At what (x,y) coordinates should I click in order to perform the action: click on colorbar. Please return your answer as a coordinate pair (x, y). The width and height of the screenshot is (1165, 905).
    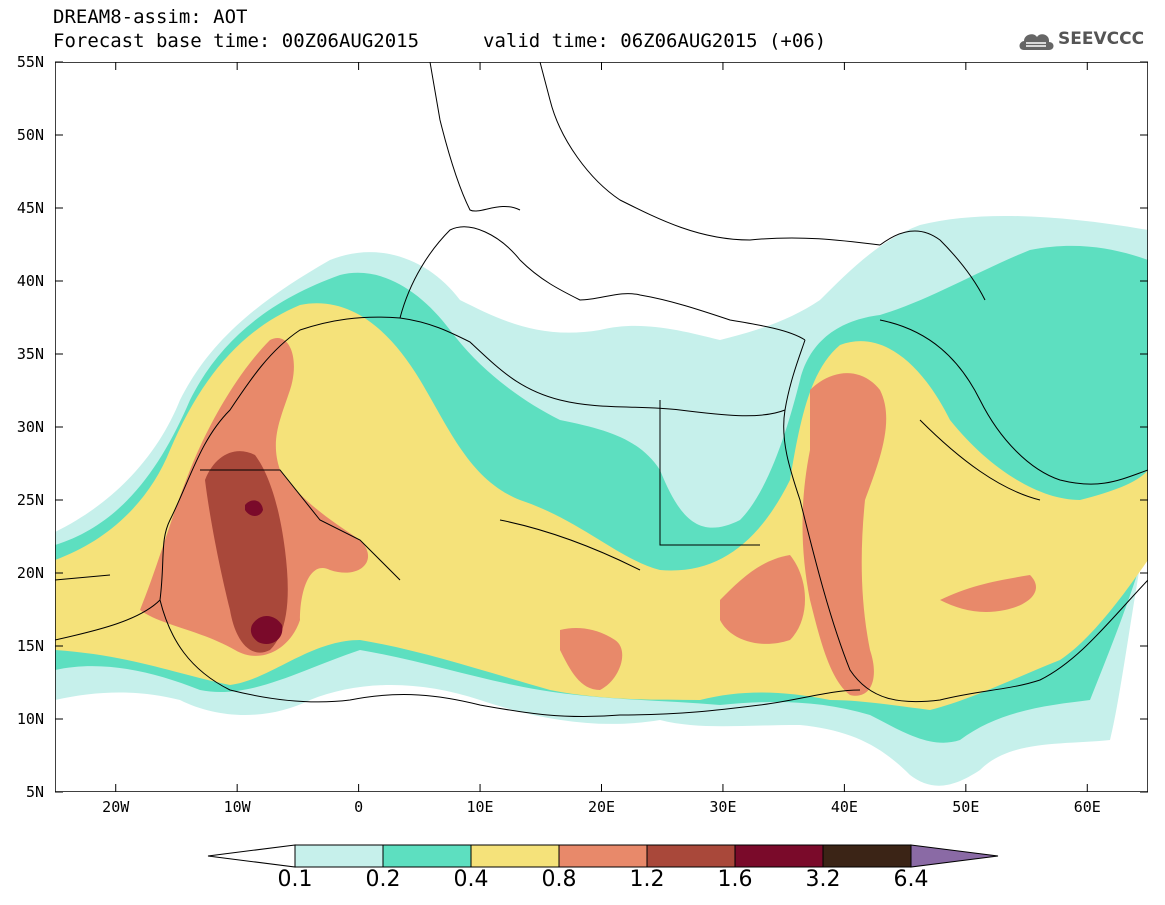
    Looking at the image, I should click on (603, 856).